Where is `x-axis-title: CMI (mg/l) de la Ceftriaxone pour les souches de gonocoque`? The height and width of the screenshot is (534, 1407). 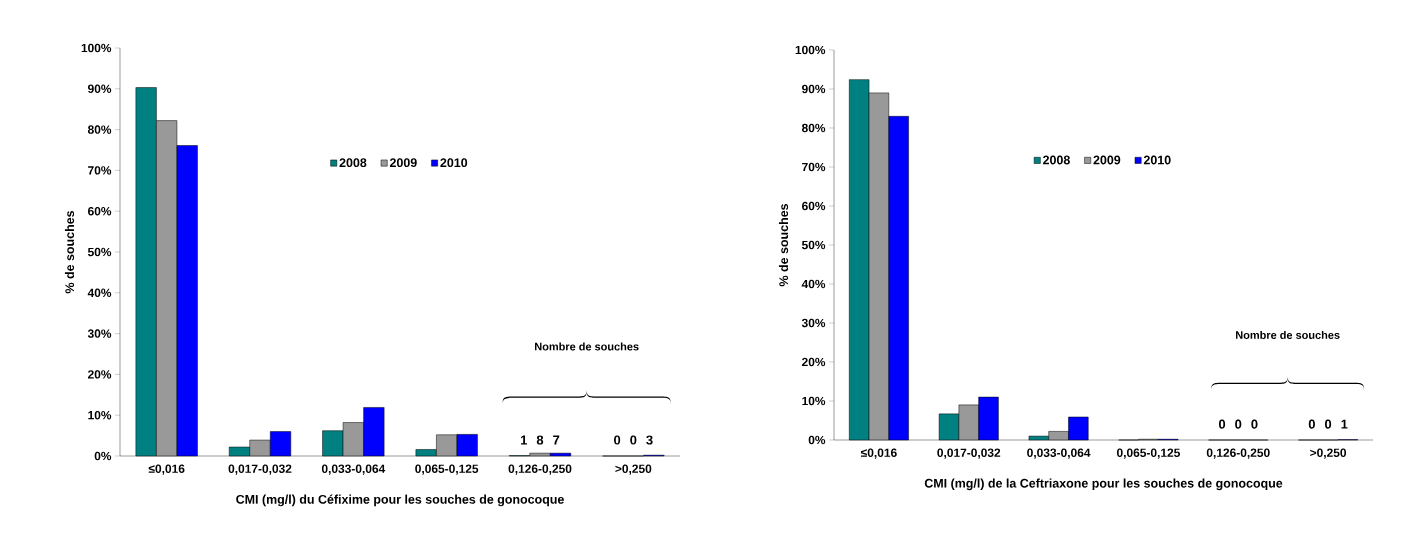 x-axis-title: CMI (mg/l) de la Ceftriaxone pour les souches de gonocoque is located at coordinates (1103, 484).